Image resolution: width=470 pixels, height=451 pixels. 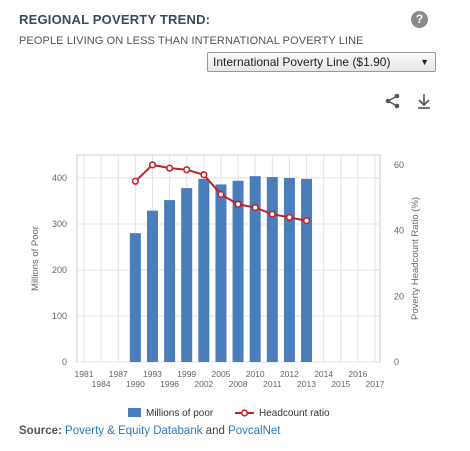 I want to click on x-tick-label: 2002, so click(x=203, y=384).